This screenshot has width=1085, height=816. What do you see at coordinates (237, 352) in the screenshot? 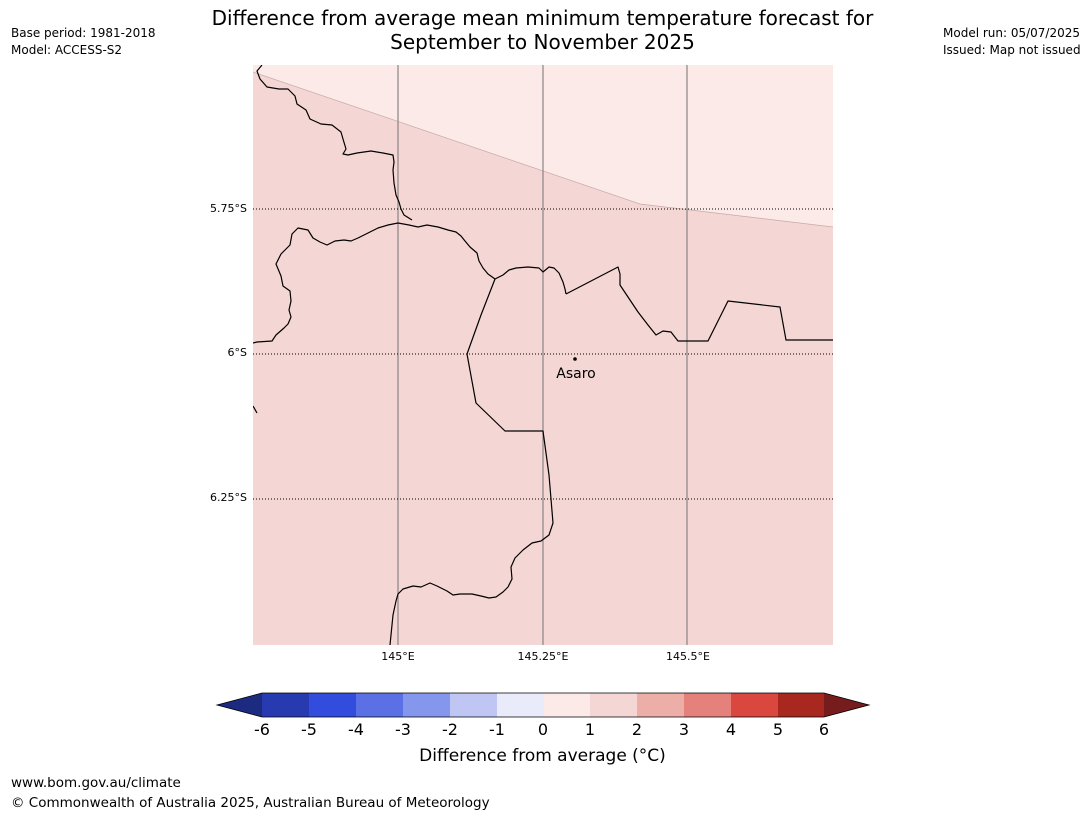
I see `lat-label-2: 6°S` at bounding box center [237, 352].